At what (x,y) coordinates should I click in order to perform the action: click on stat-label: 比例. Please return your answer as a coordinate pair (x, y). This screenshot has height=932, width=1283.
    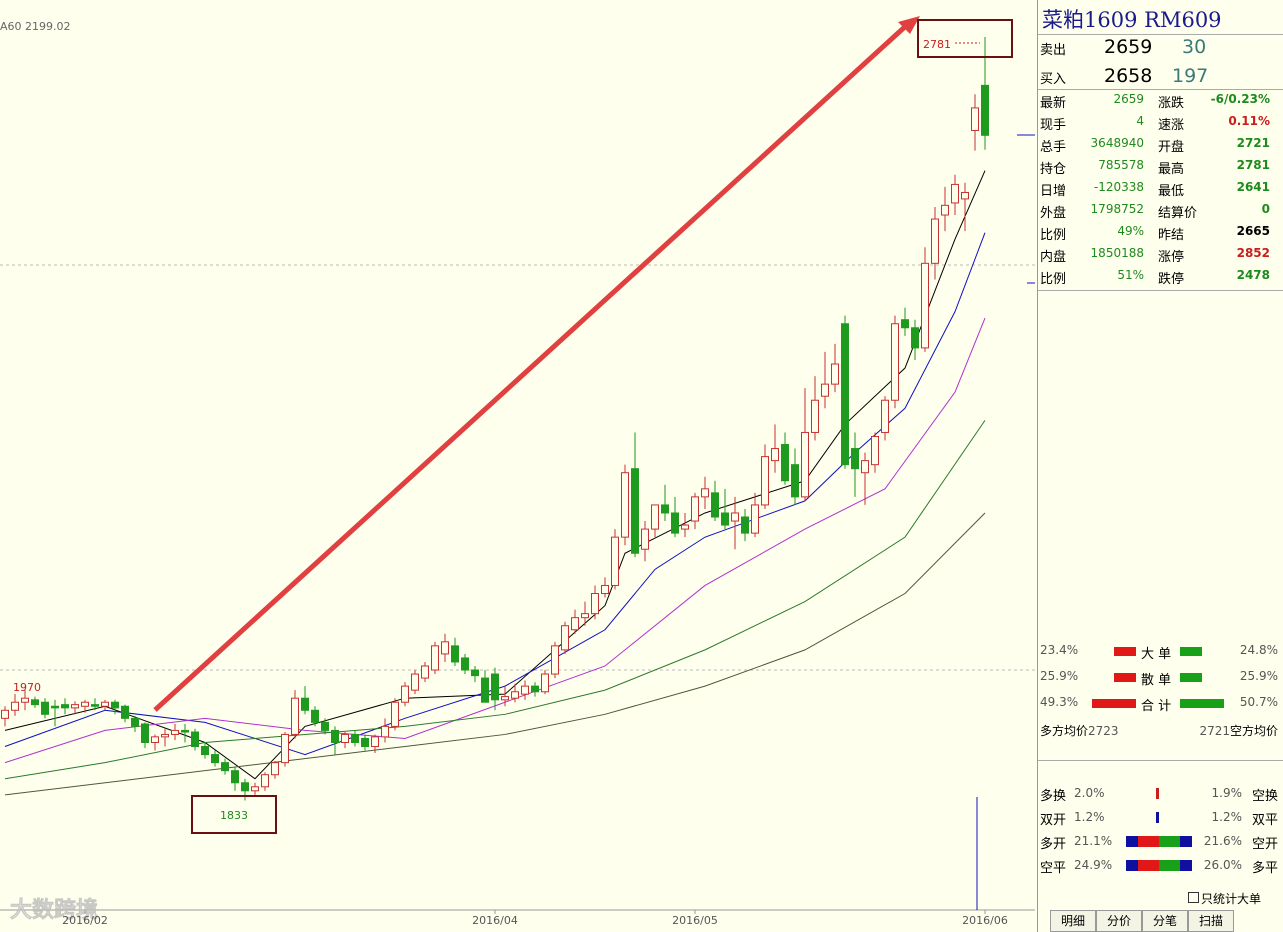
    Looking at the image, I should click on (1053, 235).